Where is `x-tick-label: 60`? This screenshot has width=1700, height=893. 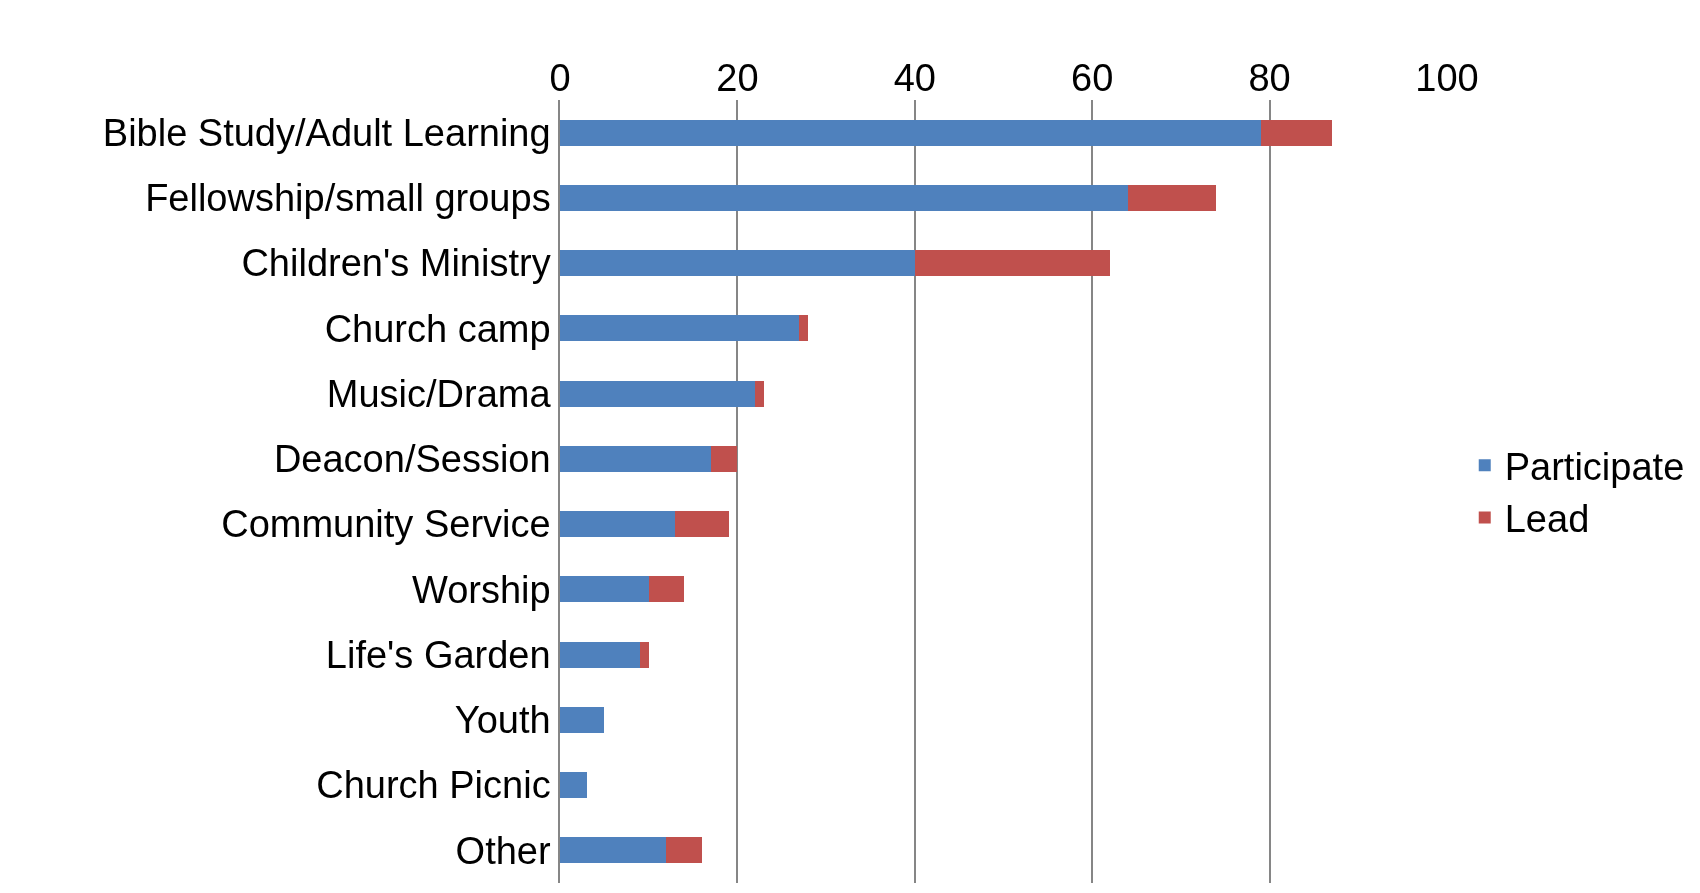
x-tick-label: 60 is located at coordinates (1092, 78).